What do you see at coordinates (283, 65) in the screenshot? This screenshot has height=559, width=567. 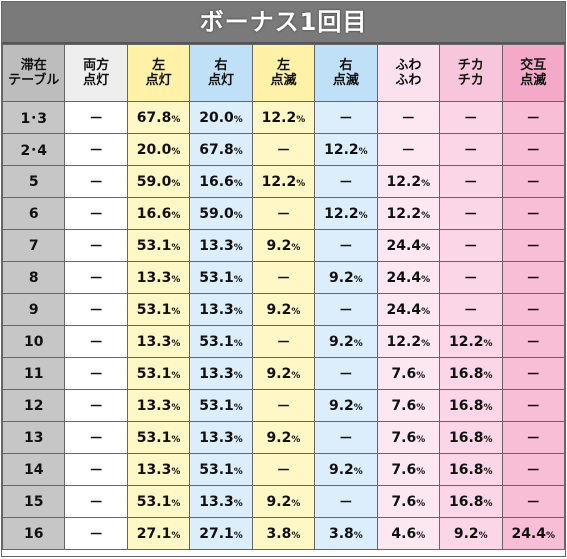 I see `column-header-line1: 左` at bounding box center [283, 65].